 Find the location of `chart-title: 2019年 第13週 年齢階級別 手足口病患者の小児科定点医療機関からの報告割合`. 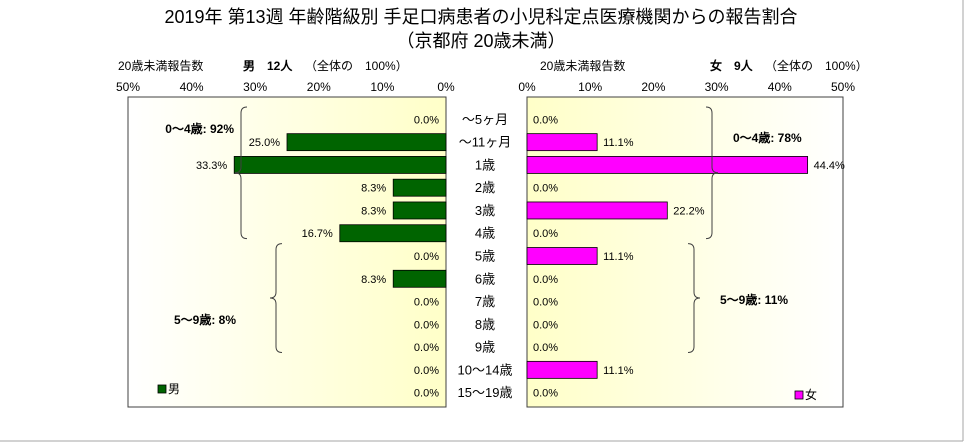

chart-title: 2019年 第13週 年齢階級別 手足口病患者の小児科定点医療機関からの報告割合 is located at coordinates (481, 17).